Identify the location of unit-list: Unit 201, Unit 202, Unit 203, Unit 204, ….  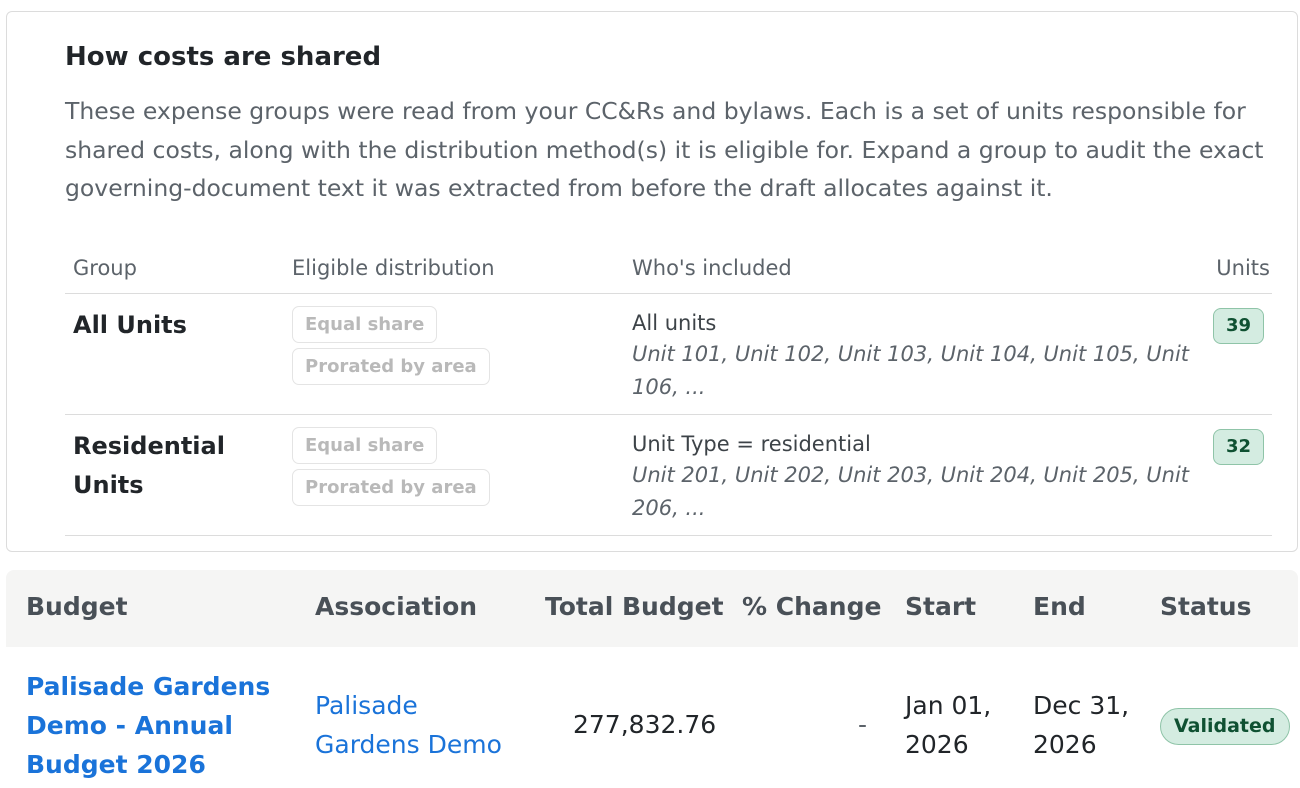
(911, 491).